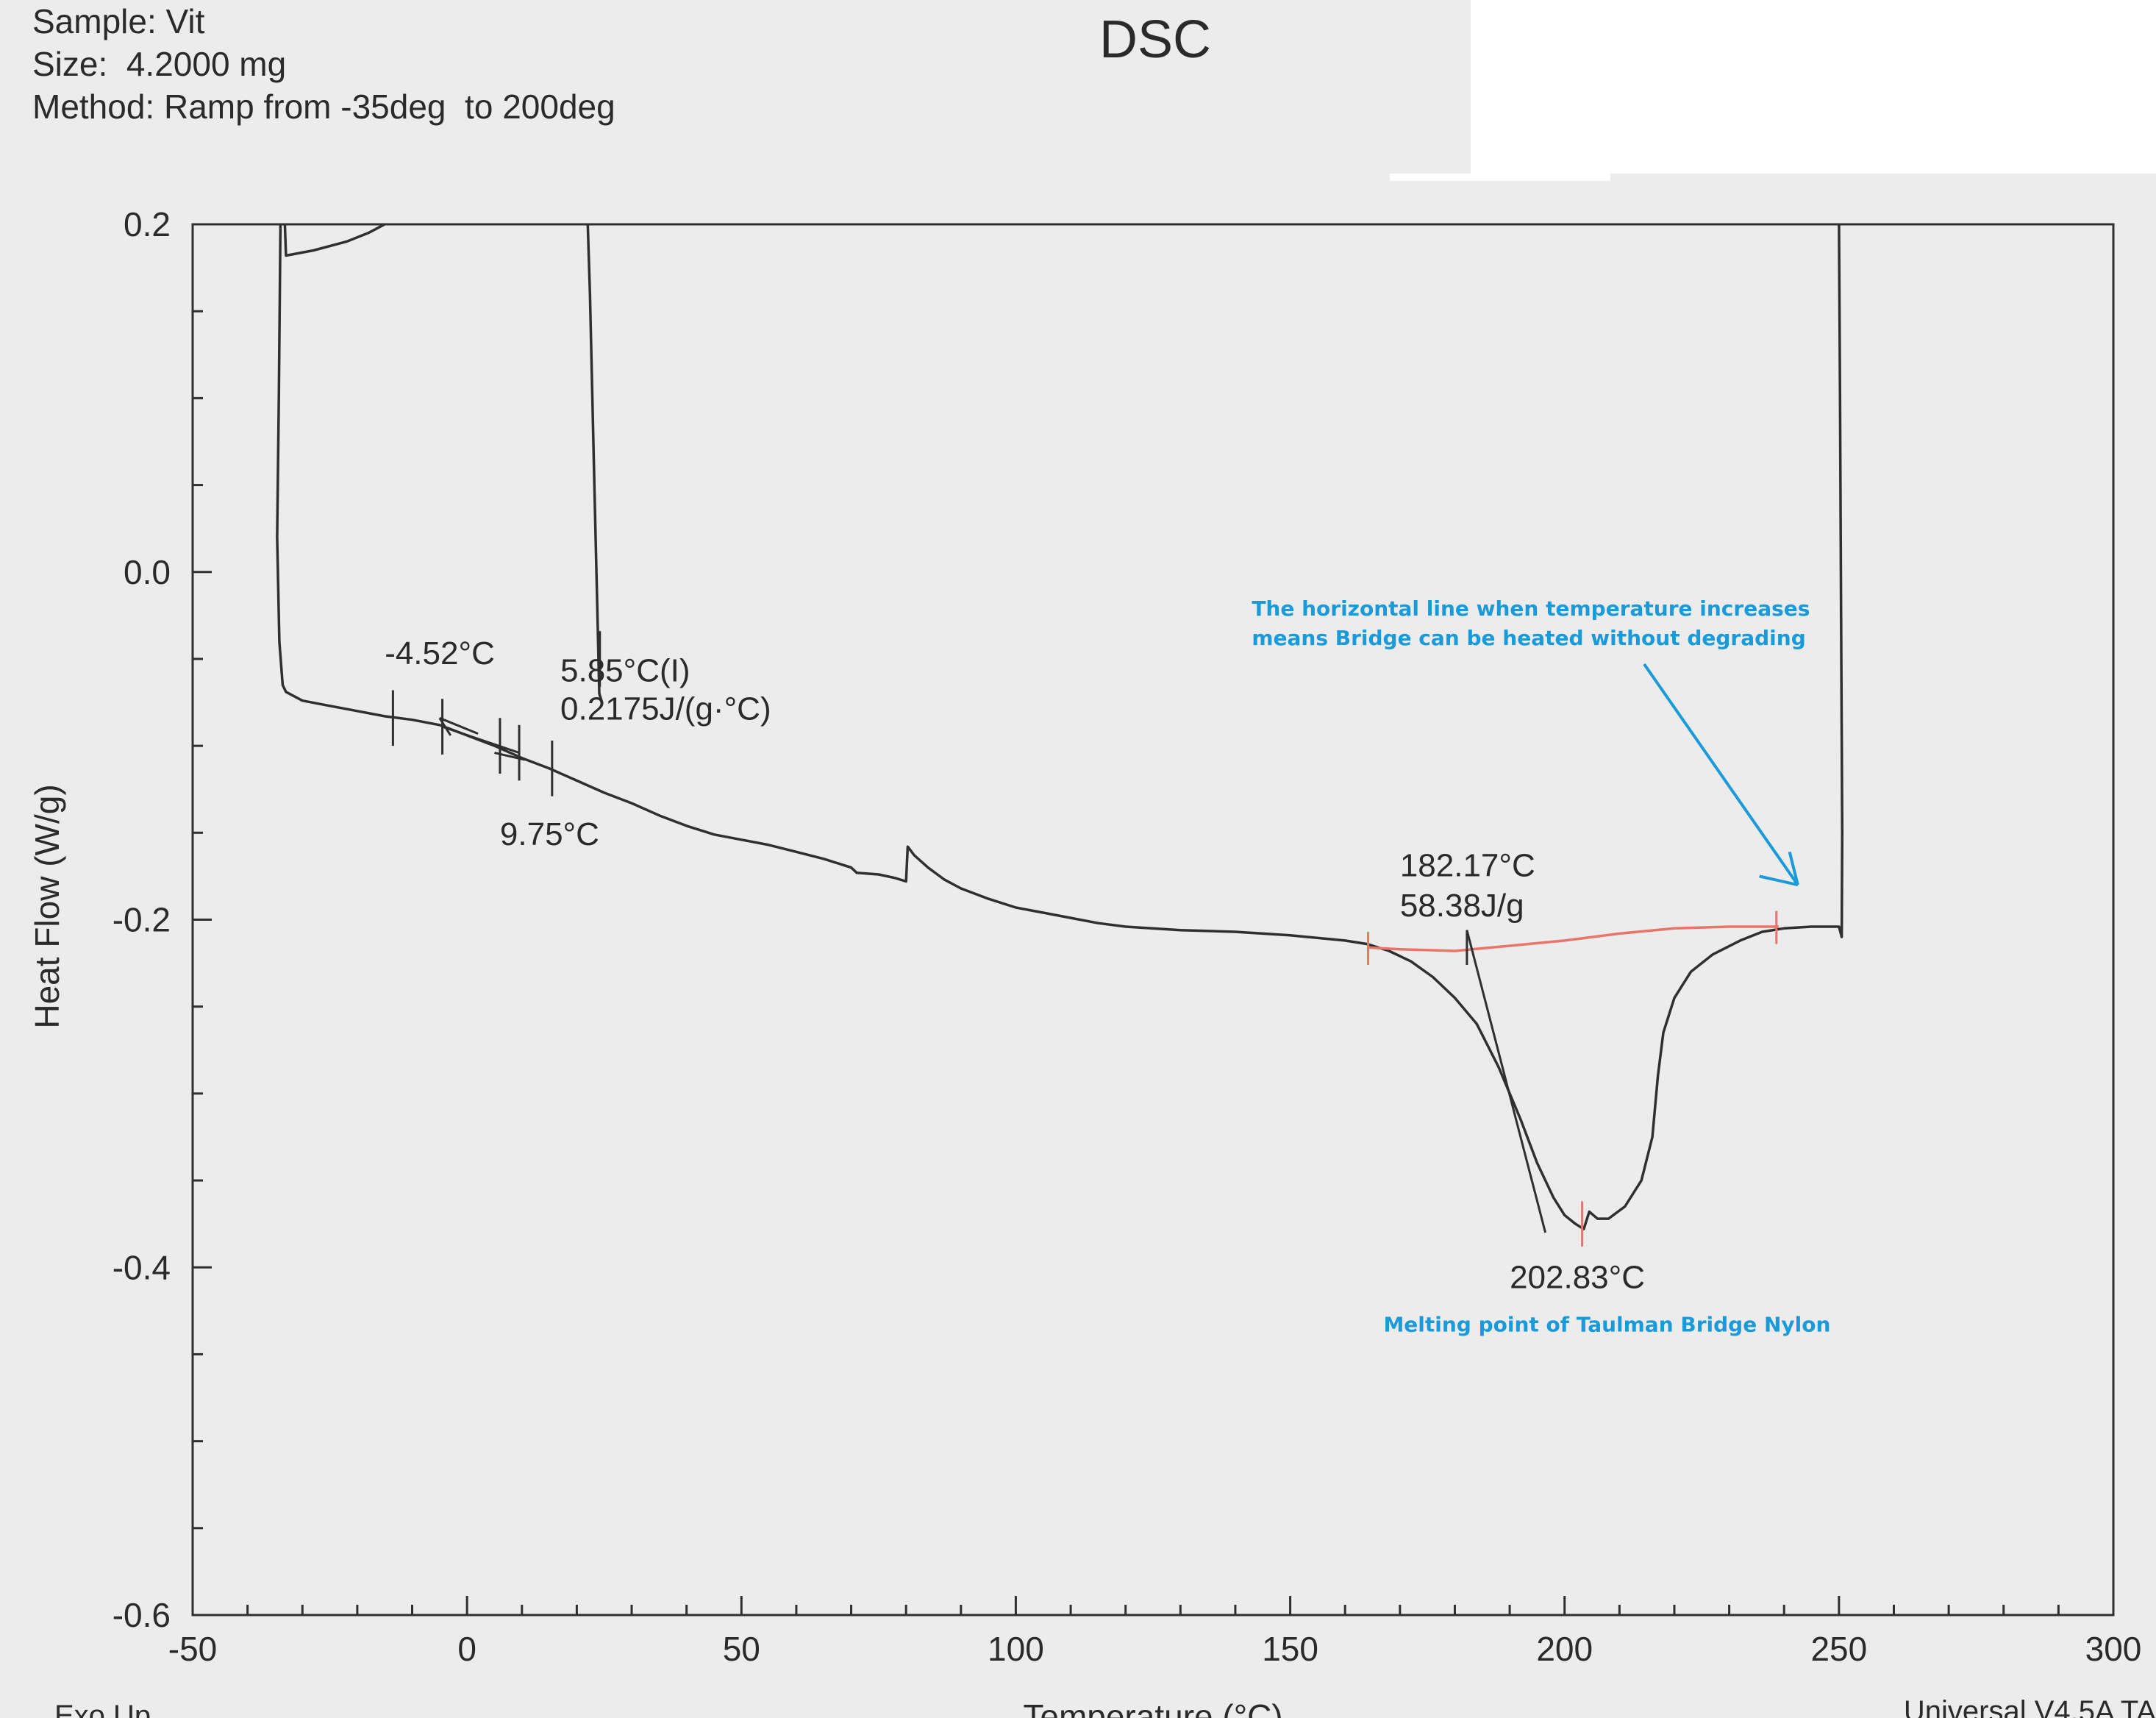 The image size is (2156, 1718). What do you see at coordinates (142, 1615) in the screenshot?
I see `y-tick-label: -0.6` at bounding box center [142, 1615].